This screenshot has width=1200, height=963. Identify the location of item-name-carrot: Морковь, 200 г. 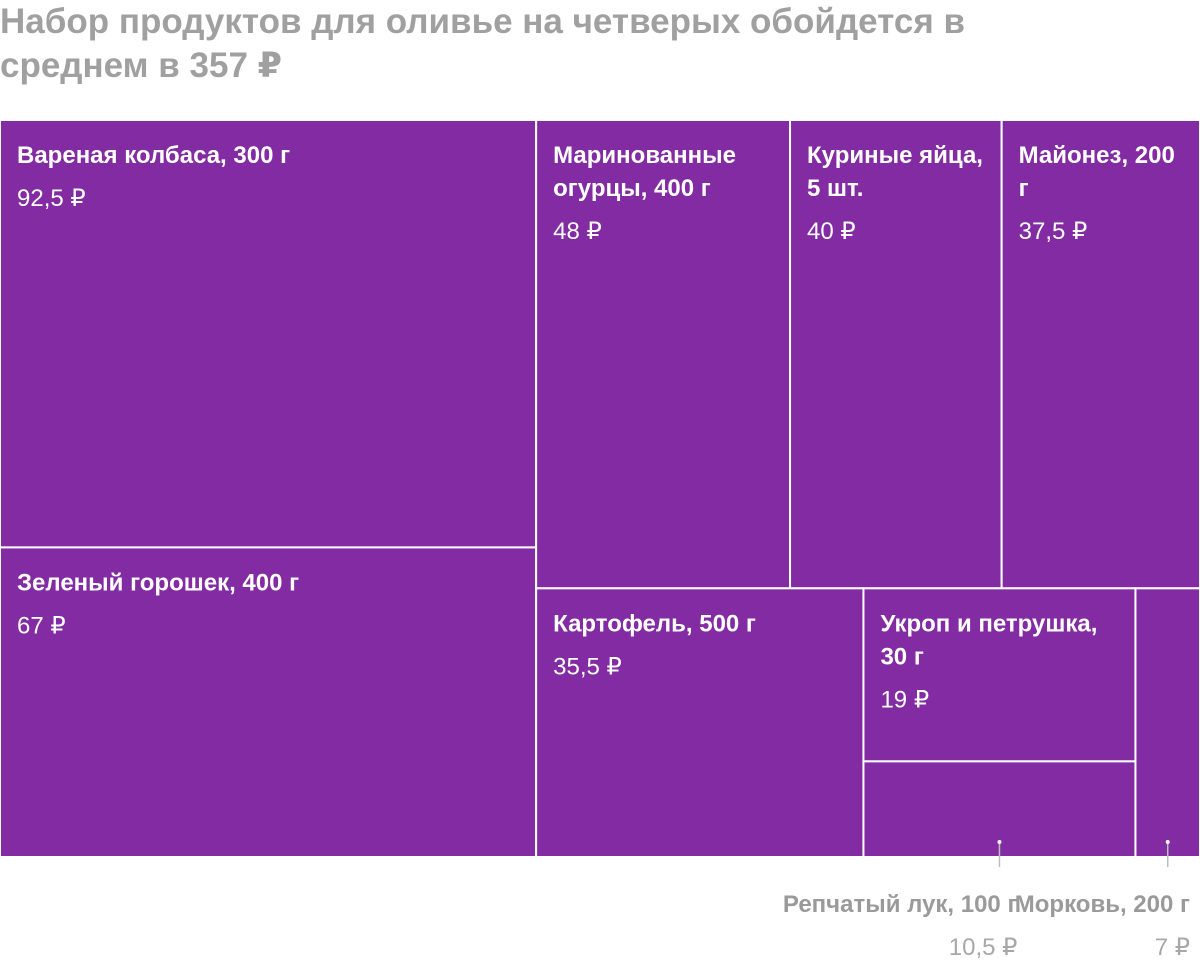
(1102, 904).